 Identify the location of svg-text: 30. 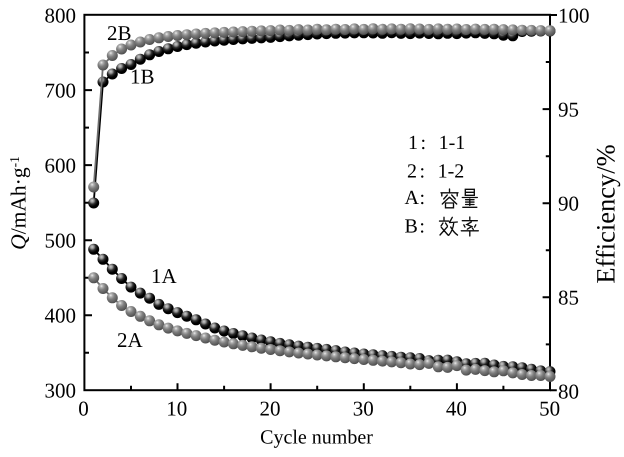
(363, 409).